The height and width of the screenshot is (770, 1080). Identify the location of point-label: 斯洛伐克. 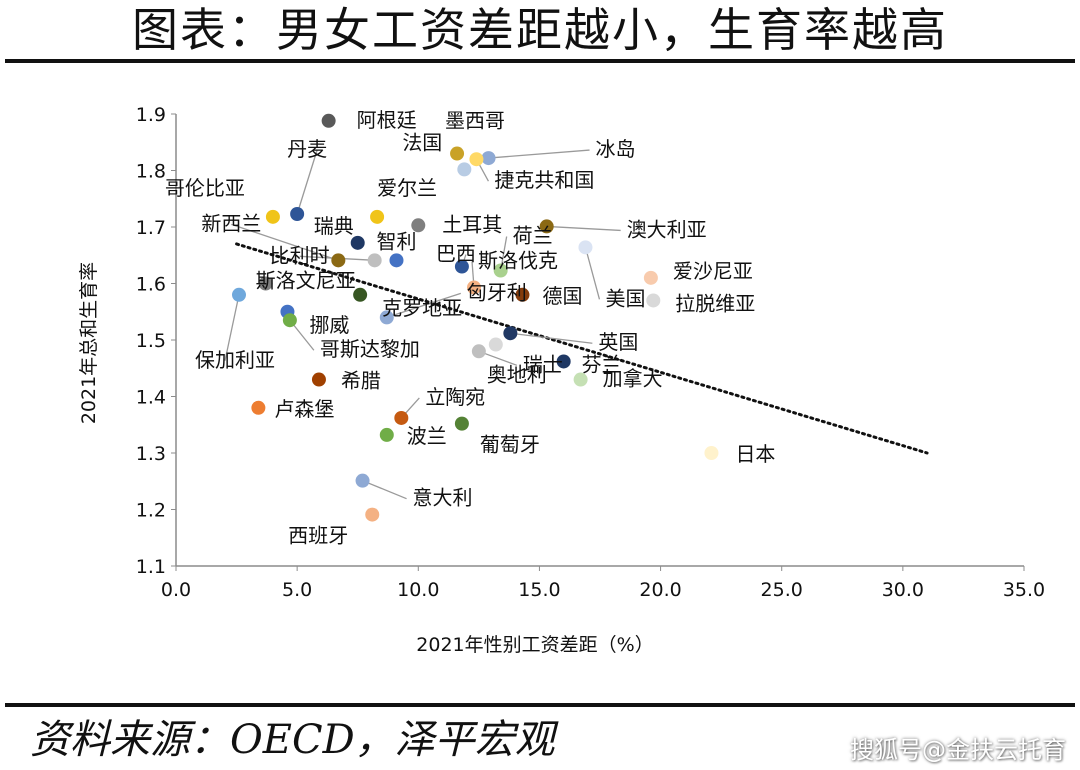
(518, 260).